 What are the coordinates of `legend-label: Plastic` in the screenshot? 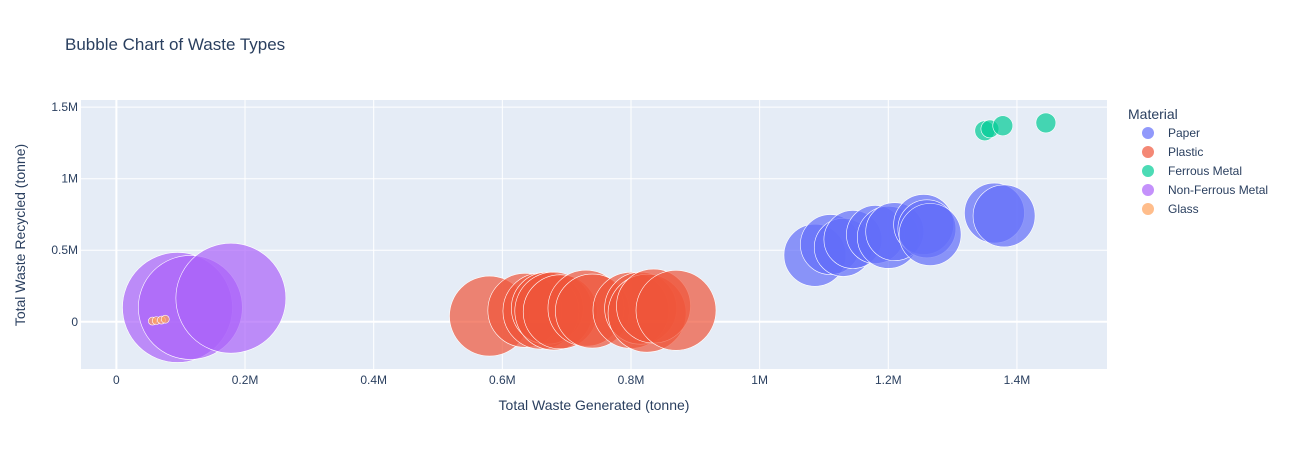 It's located at (1185, 152).